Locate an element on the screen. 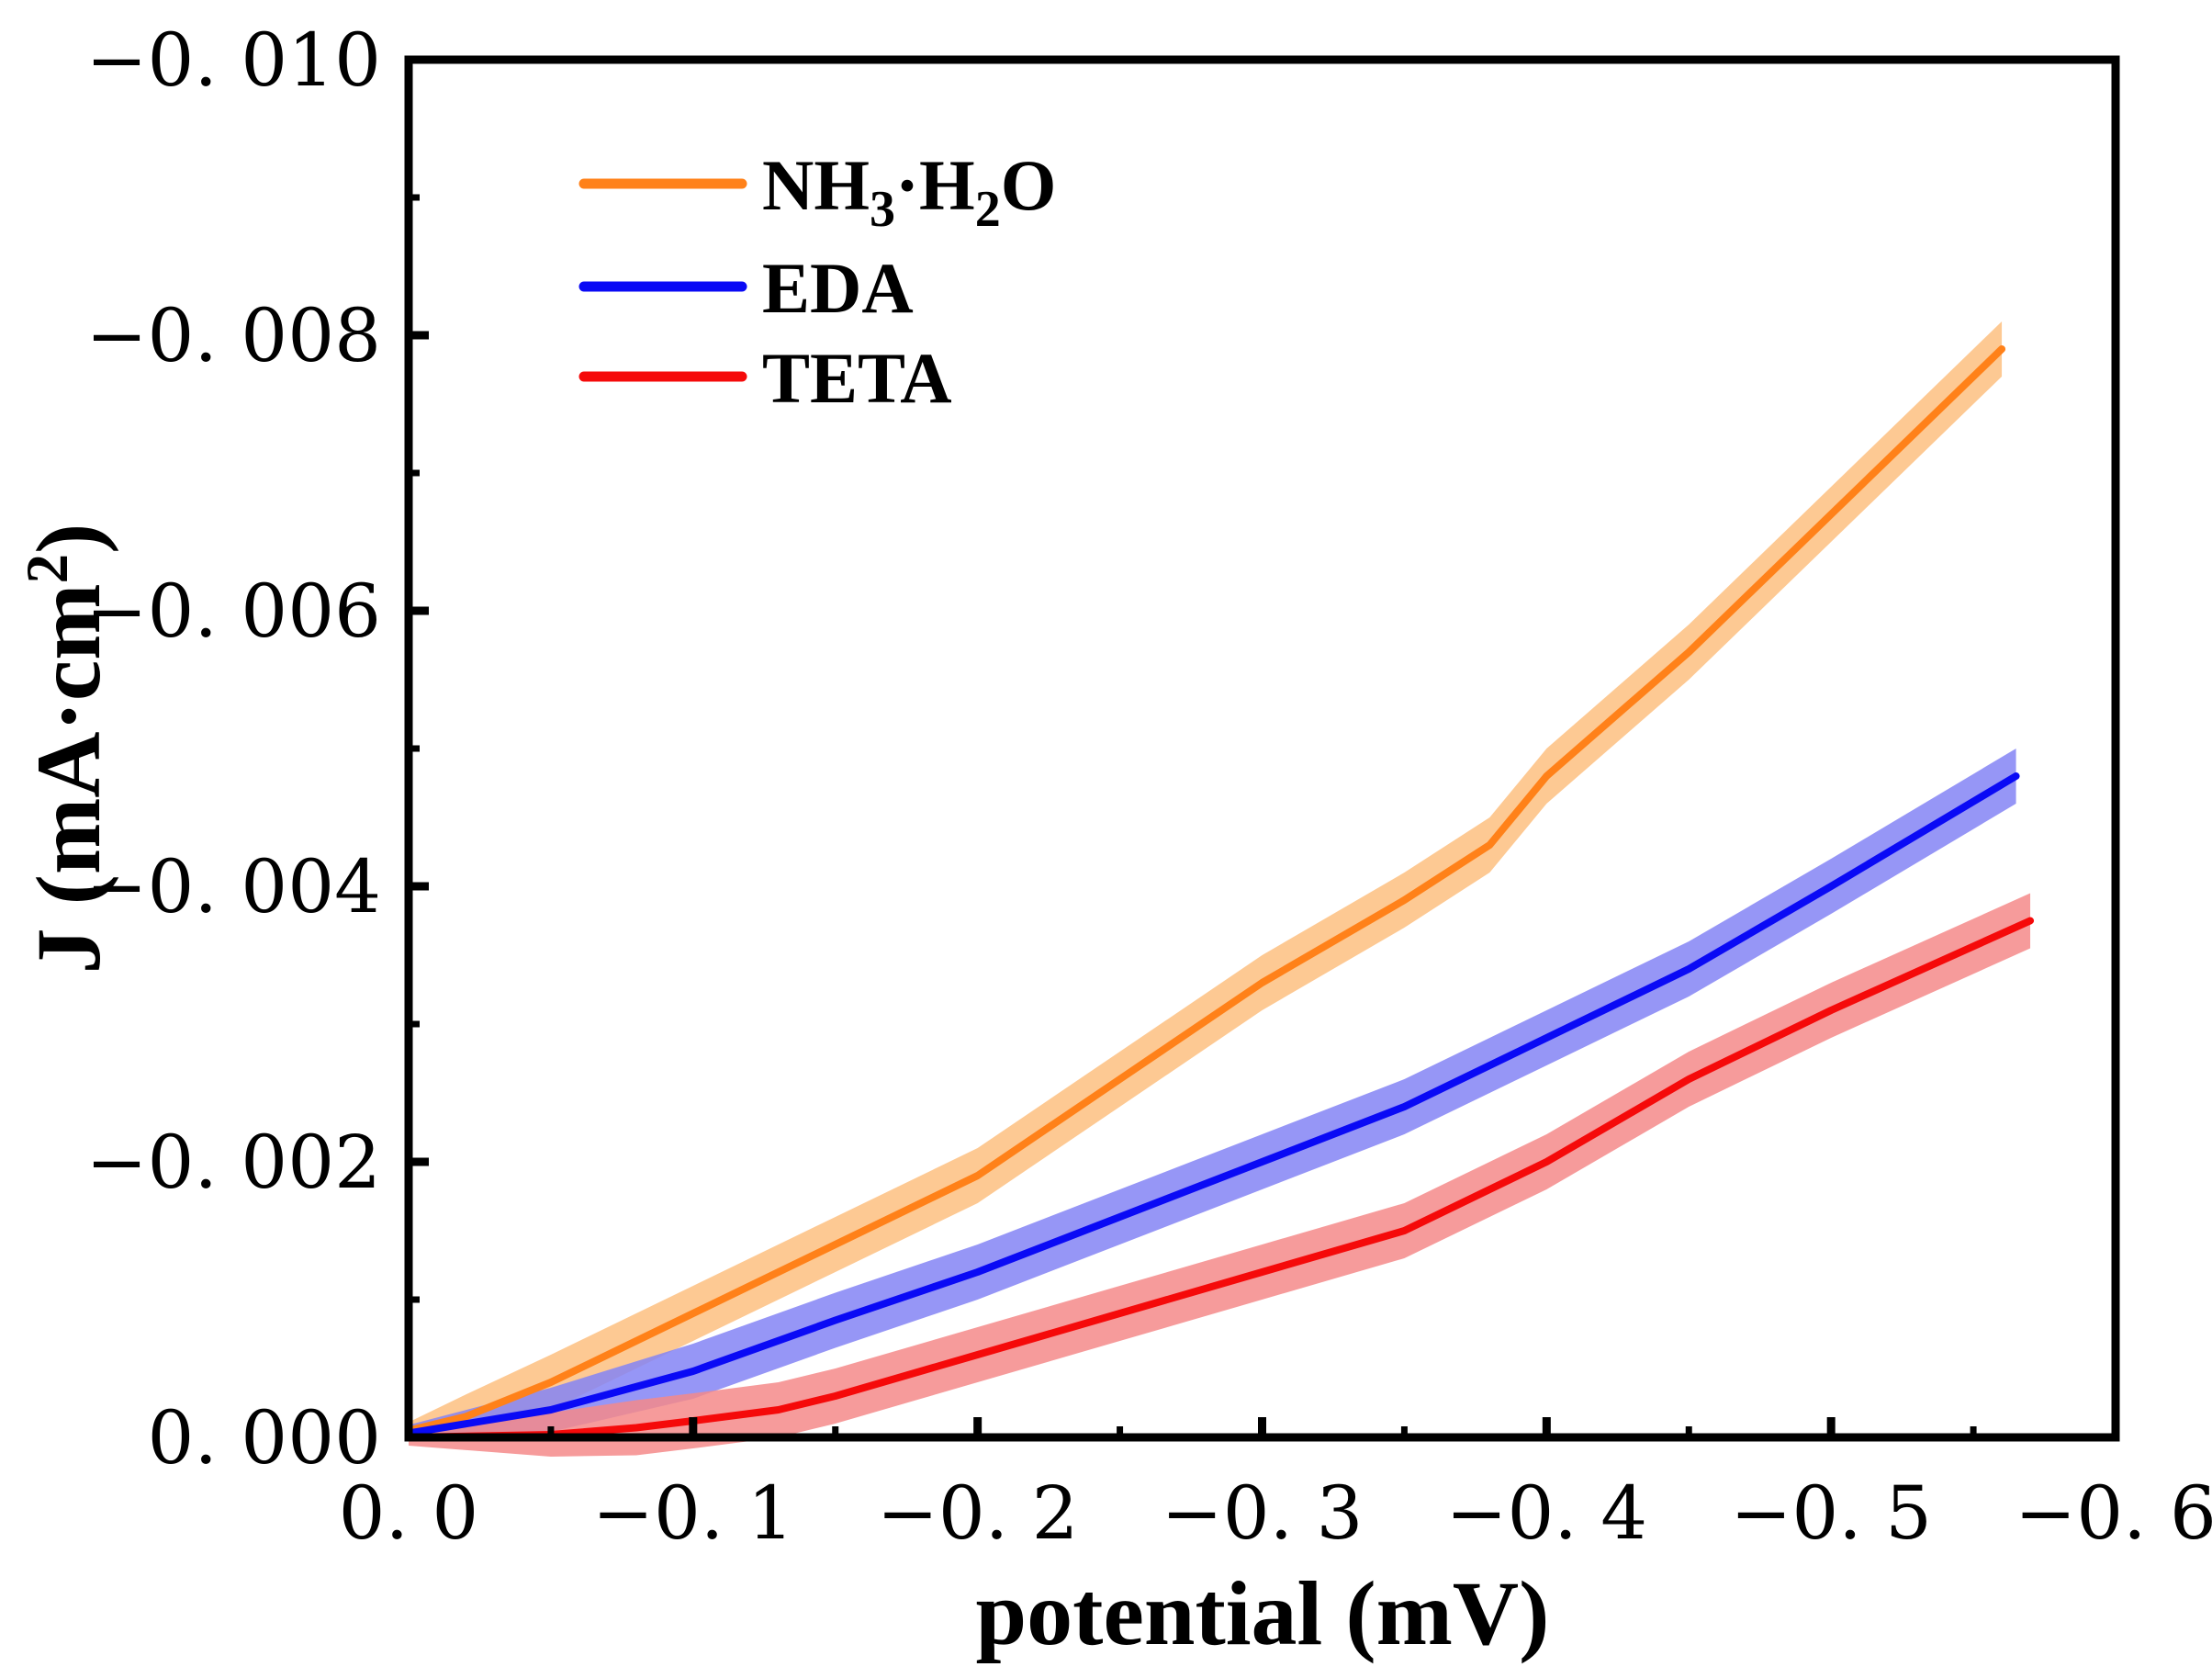  y-tick-label: −0. 006 is located at coordinates (234, 611).